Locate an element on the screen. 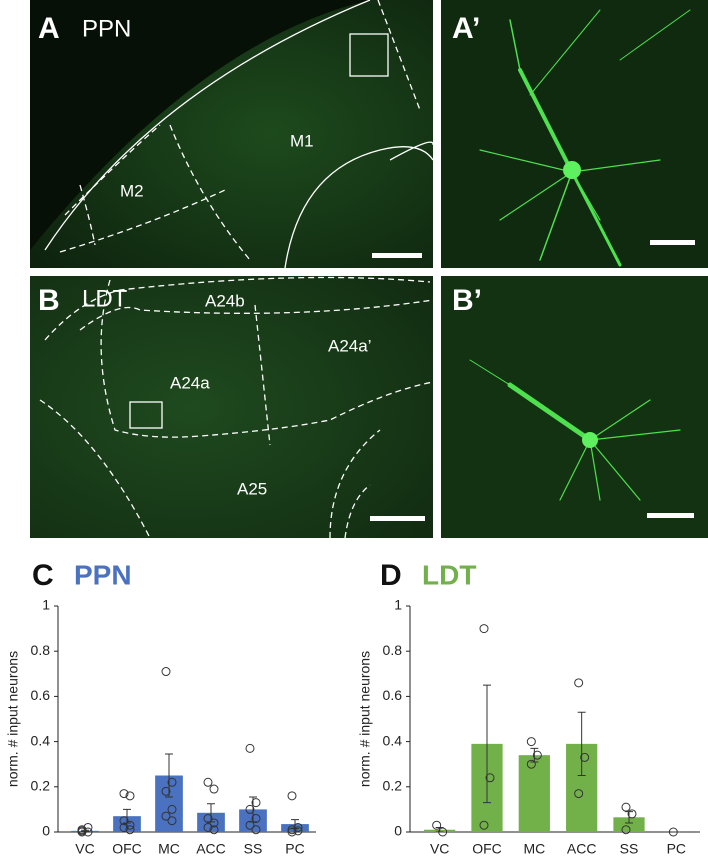 The width and height of the screenshot is (708, 860). panel-letter: B is located at coordinates (49, 300).